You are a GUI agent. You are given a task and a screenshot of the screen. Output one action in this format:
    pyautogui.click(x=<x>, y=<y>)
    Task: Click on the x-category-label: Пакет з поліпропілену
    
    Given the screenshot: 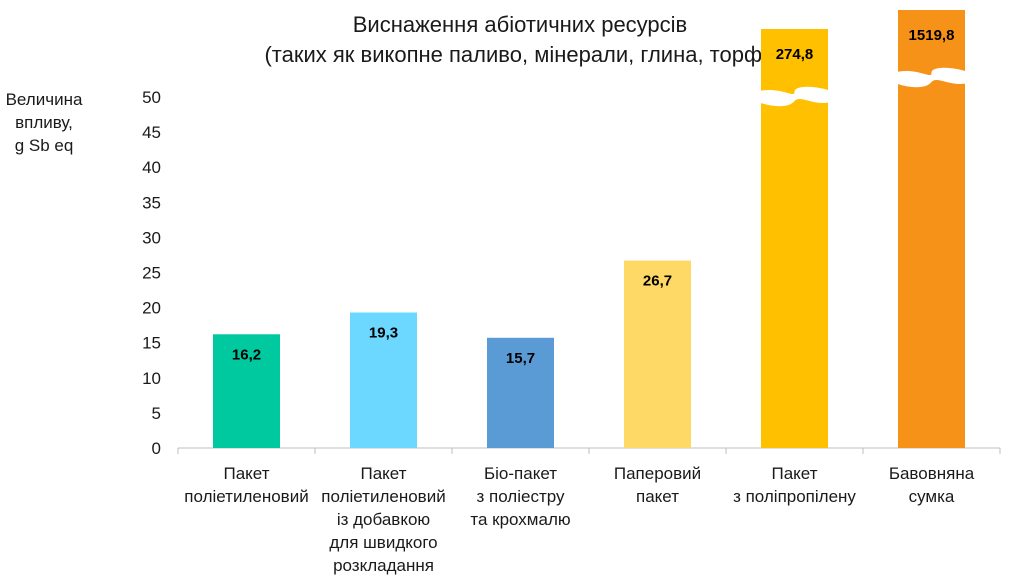 What is the action you would take?
    pyautogui.click(x=795, y=485)
    